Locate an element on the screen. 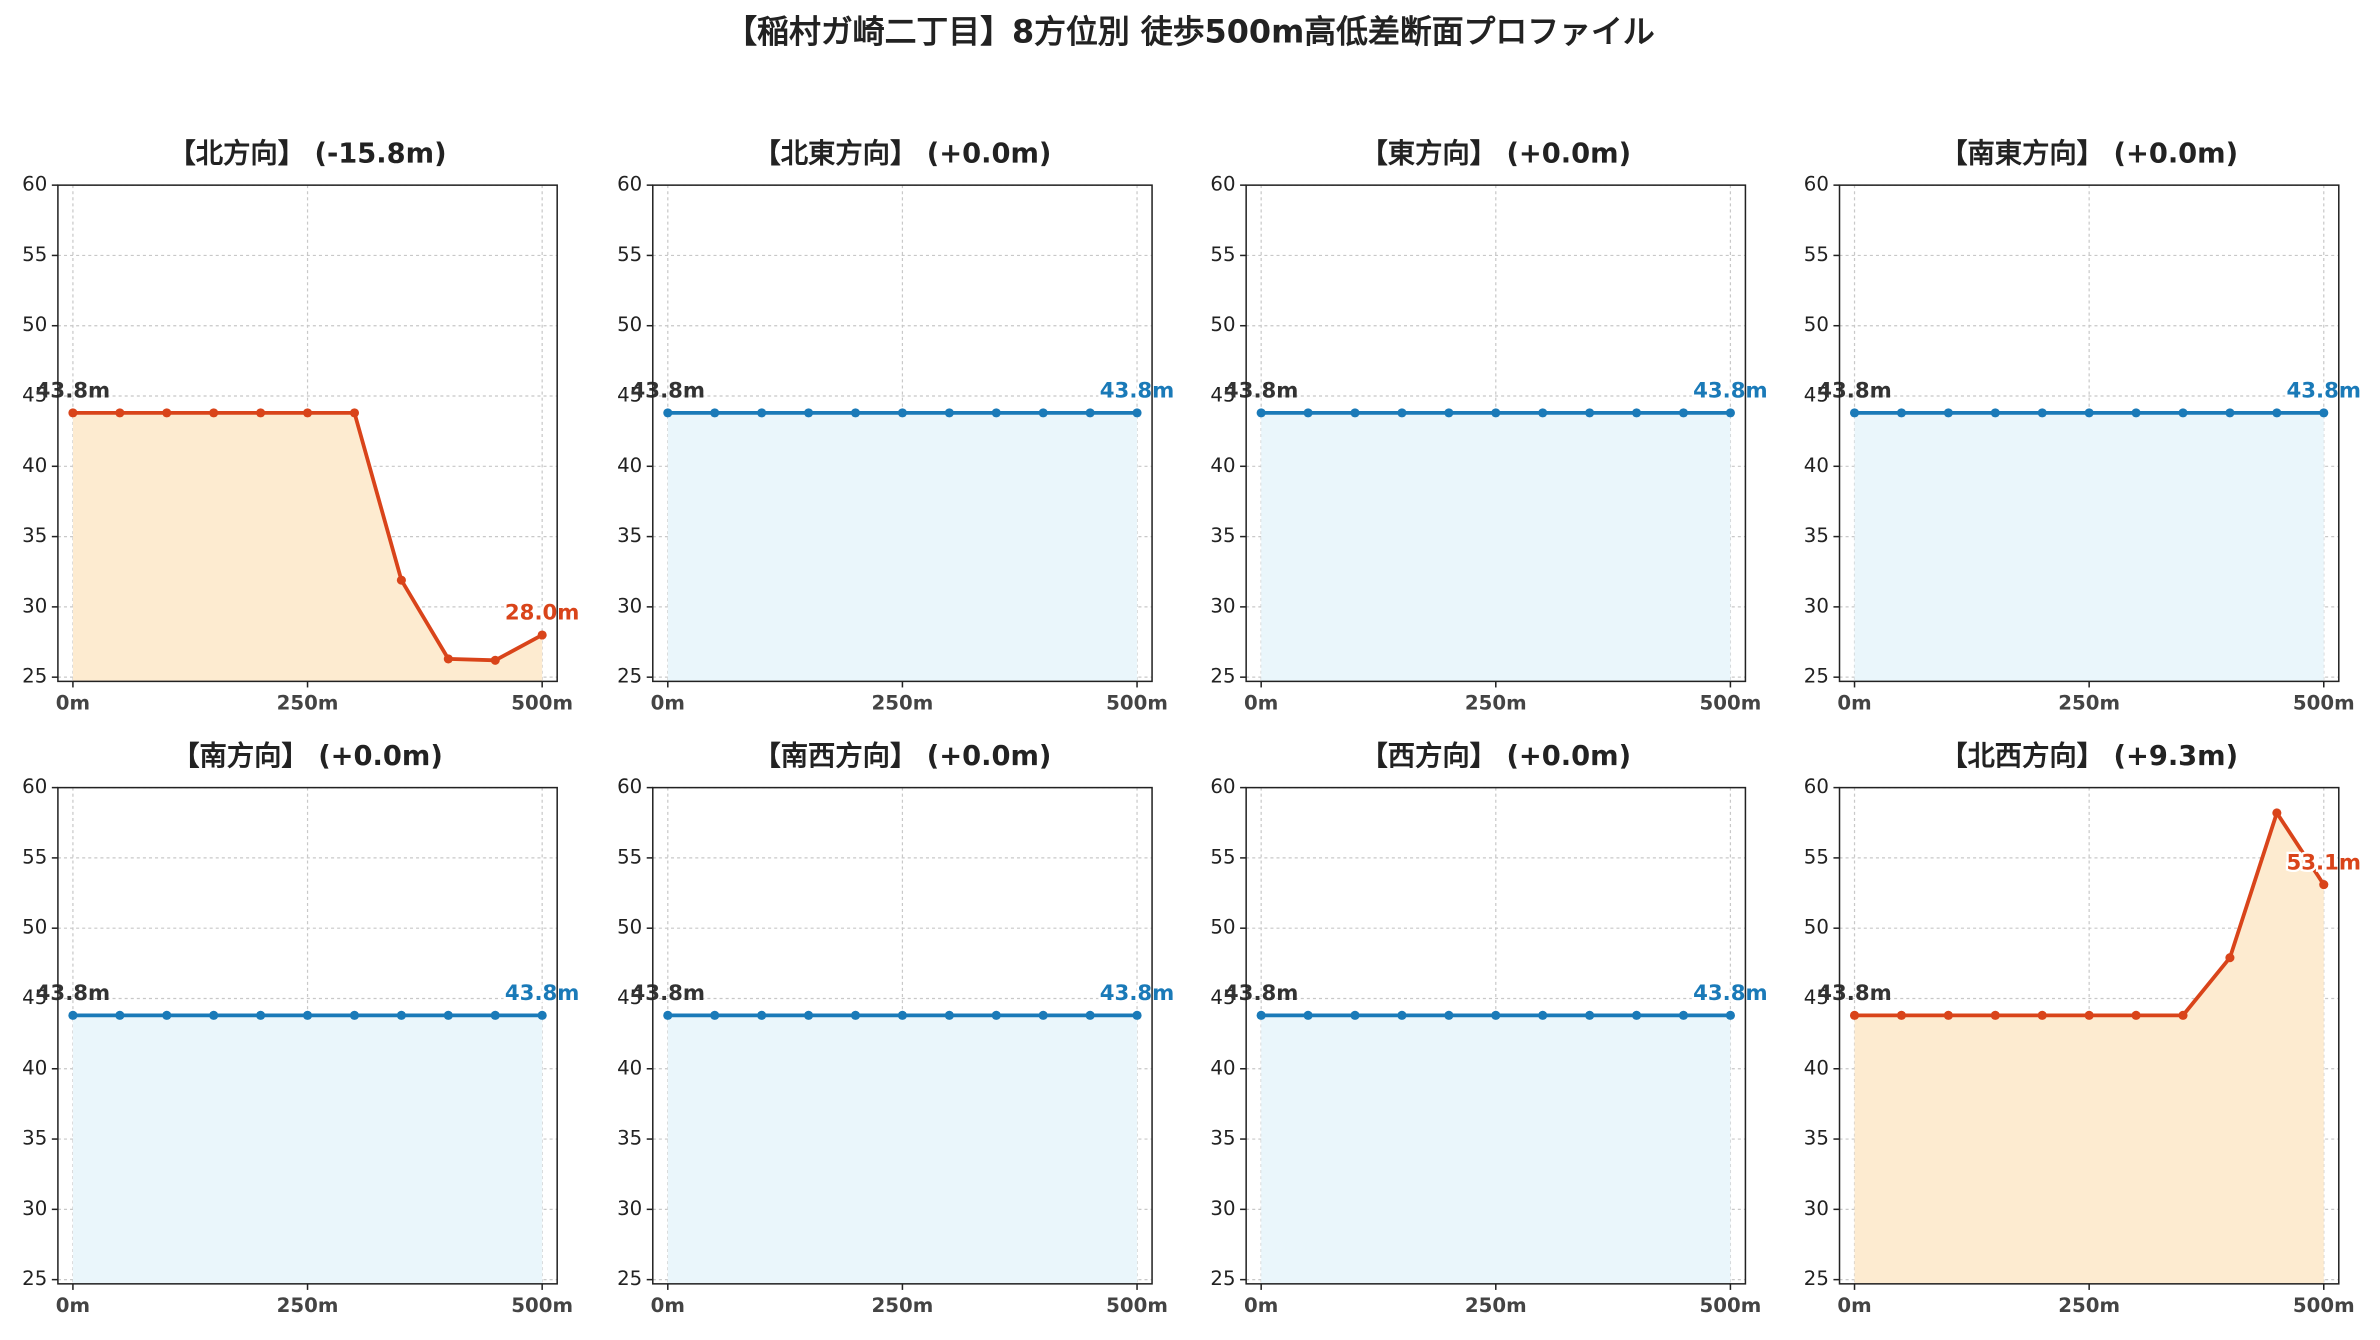  chart-title: 【南東方向】 (+0.0m) is located at coordinates (2089, 153).